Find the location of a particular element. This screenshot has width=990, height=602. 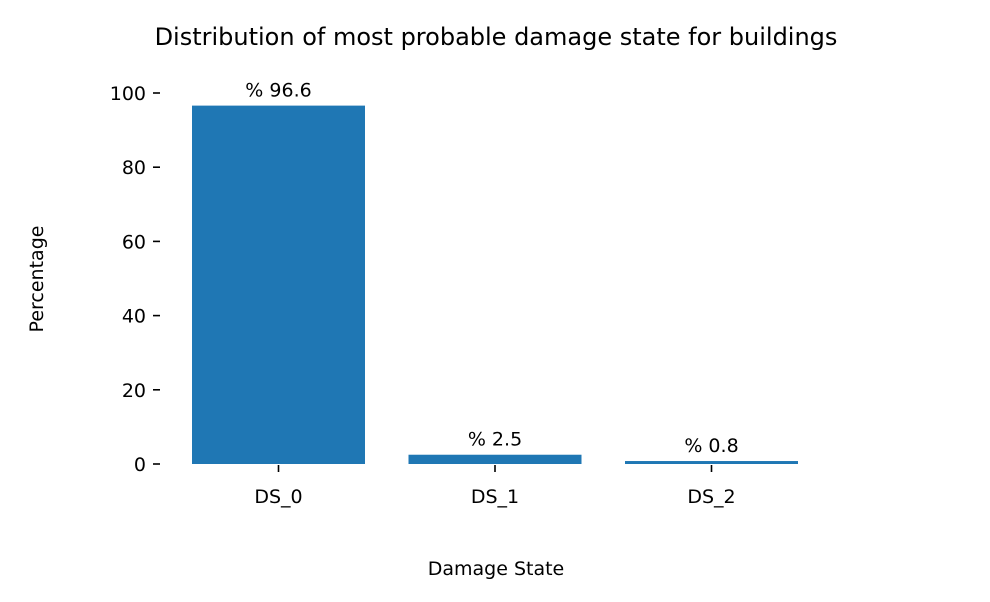

y-tick-label: 100 is located at coordinates (128, 94).